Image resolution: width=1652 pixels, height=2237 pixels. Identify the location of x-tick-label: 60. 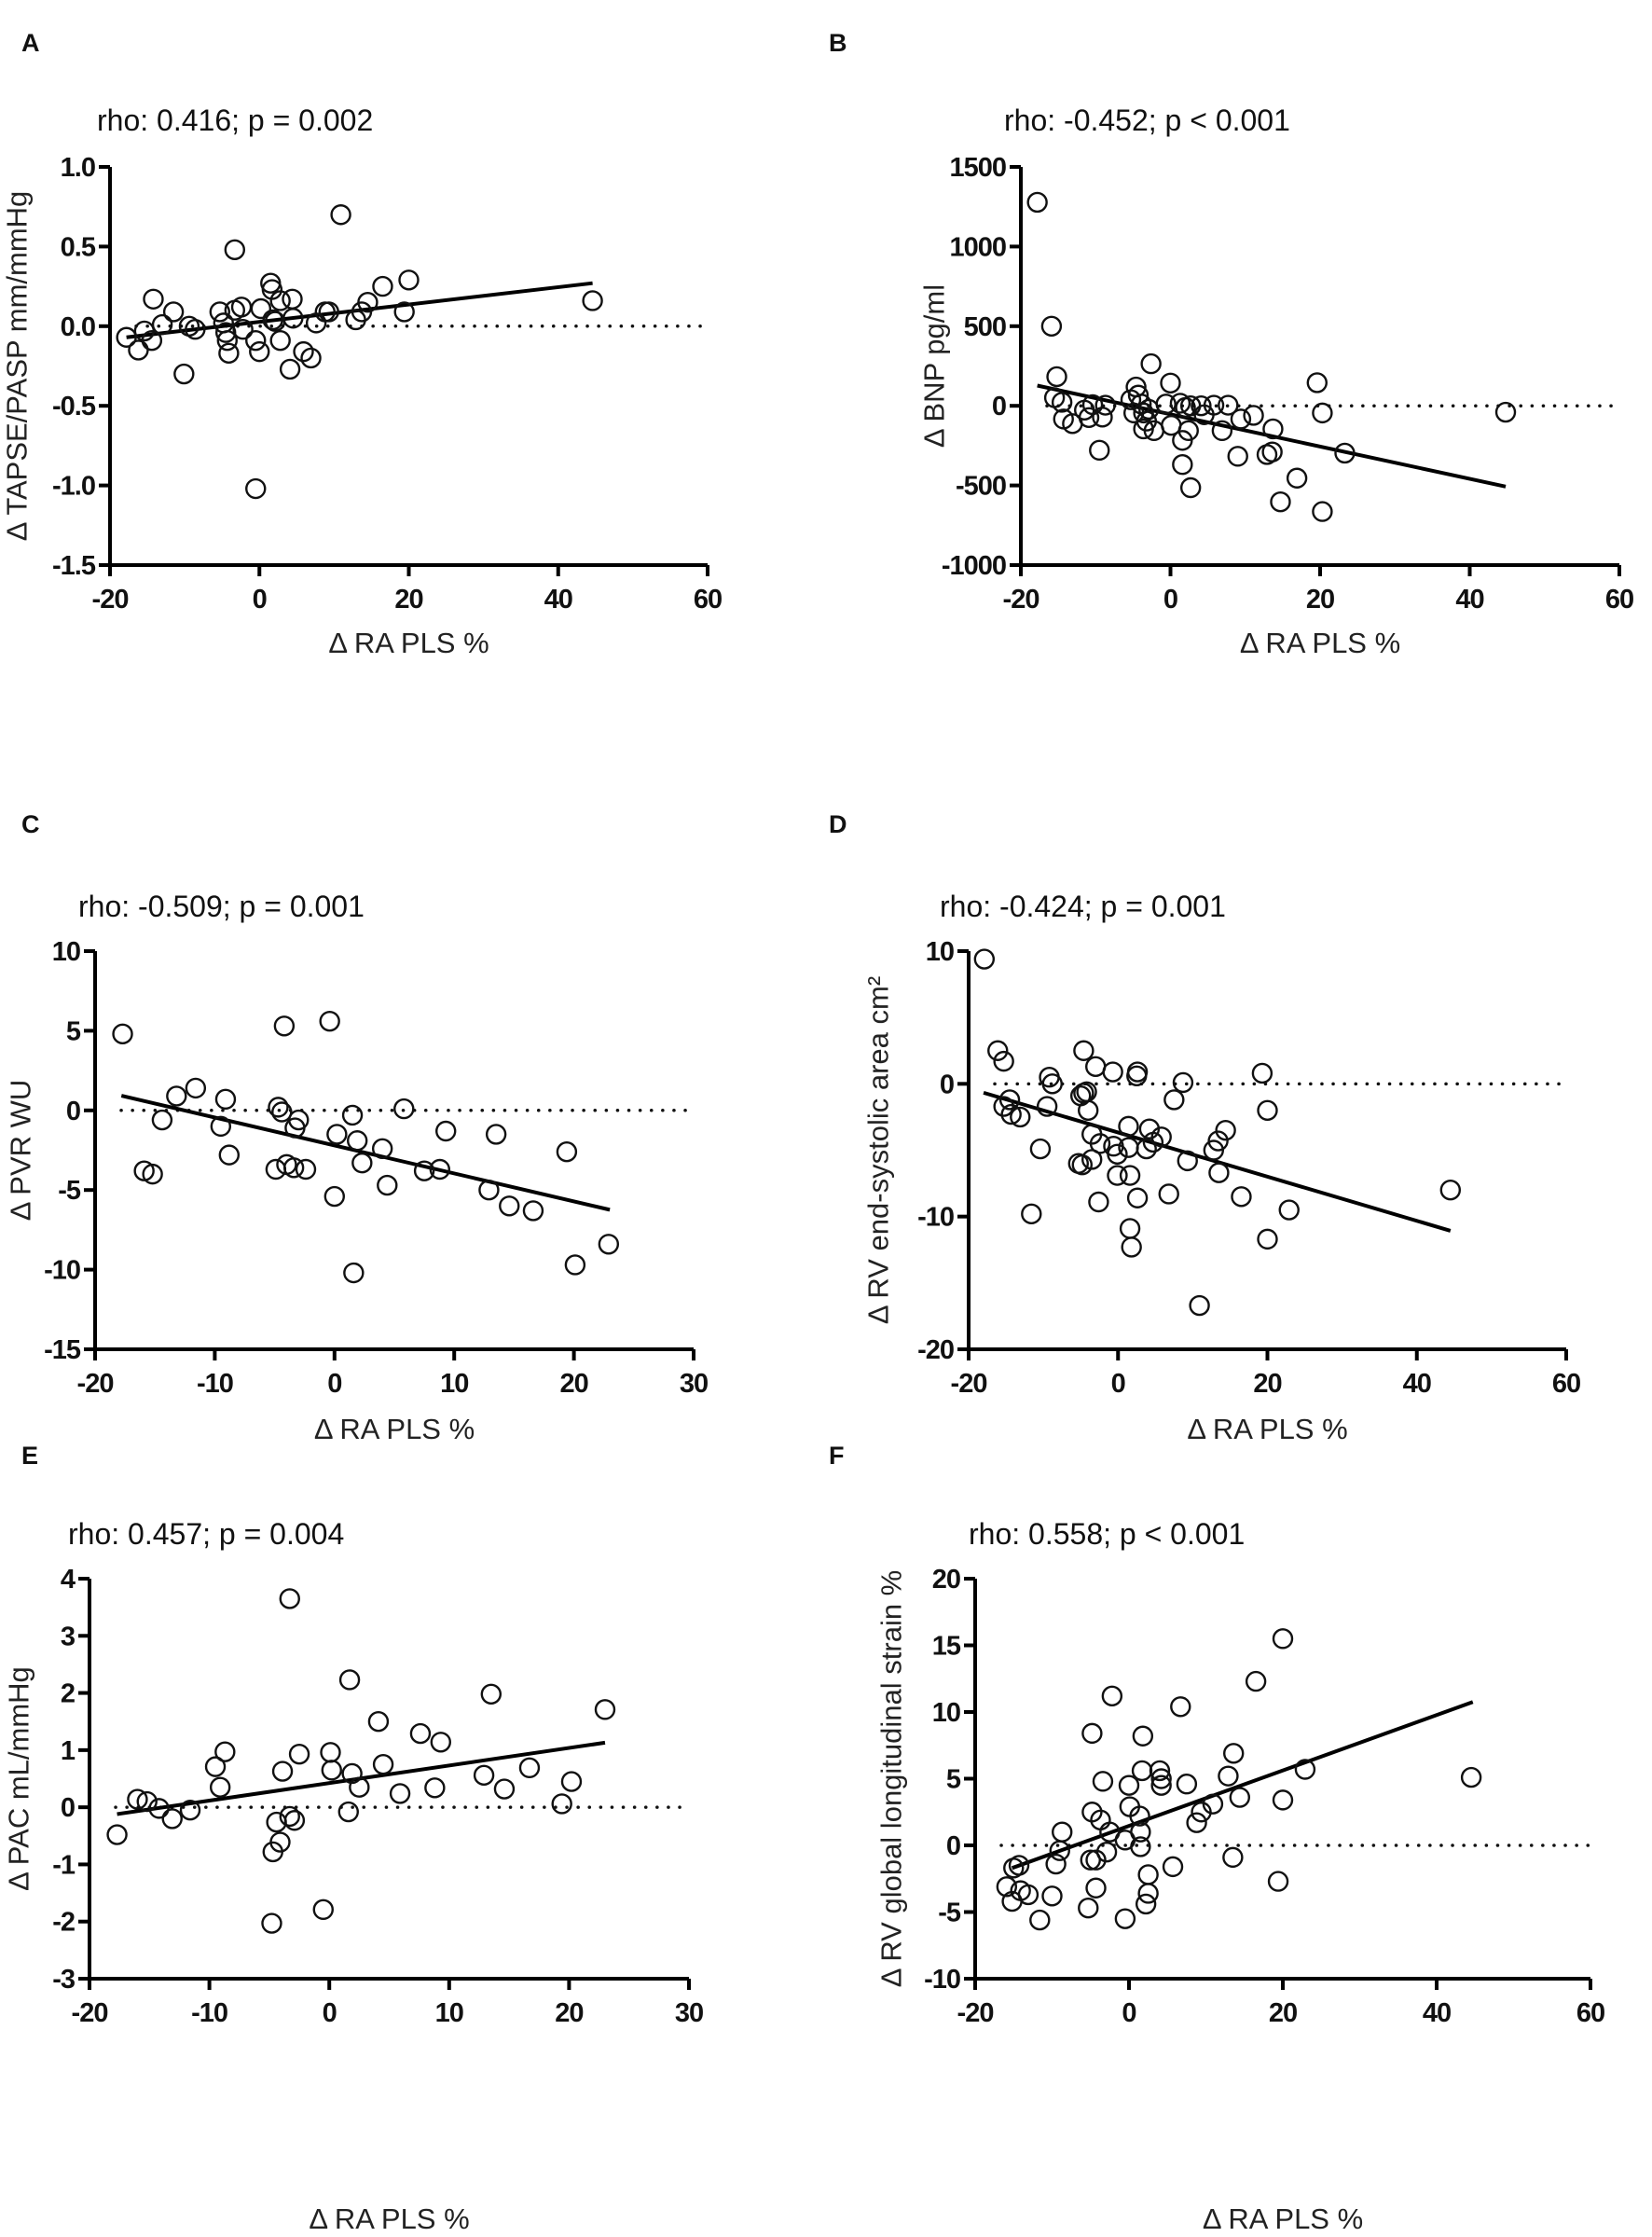
(1566, 1384).